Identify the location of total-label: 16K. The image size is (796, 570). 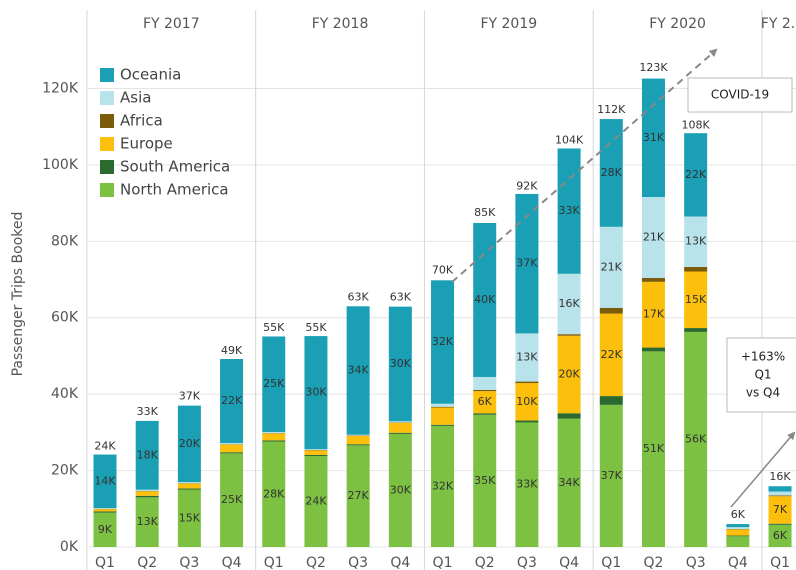
(780, 476).